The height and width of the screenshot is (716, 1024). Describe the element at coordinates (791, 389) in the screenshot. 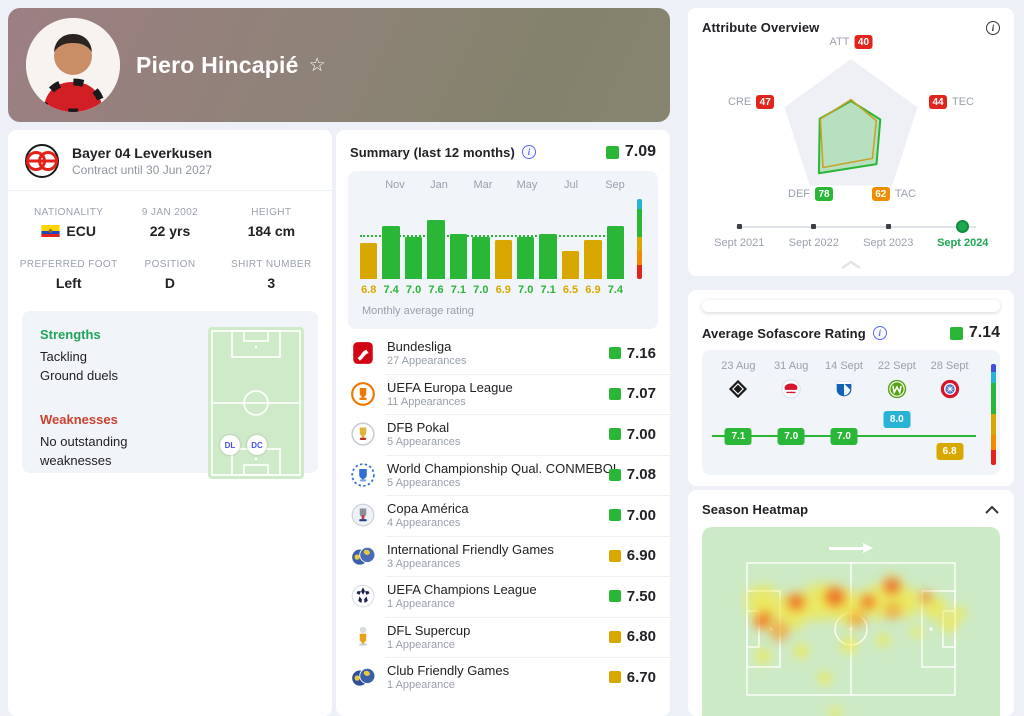

I see `rb-leipzig-logo` at that location.